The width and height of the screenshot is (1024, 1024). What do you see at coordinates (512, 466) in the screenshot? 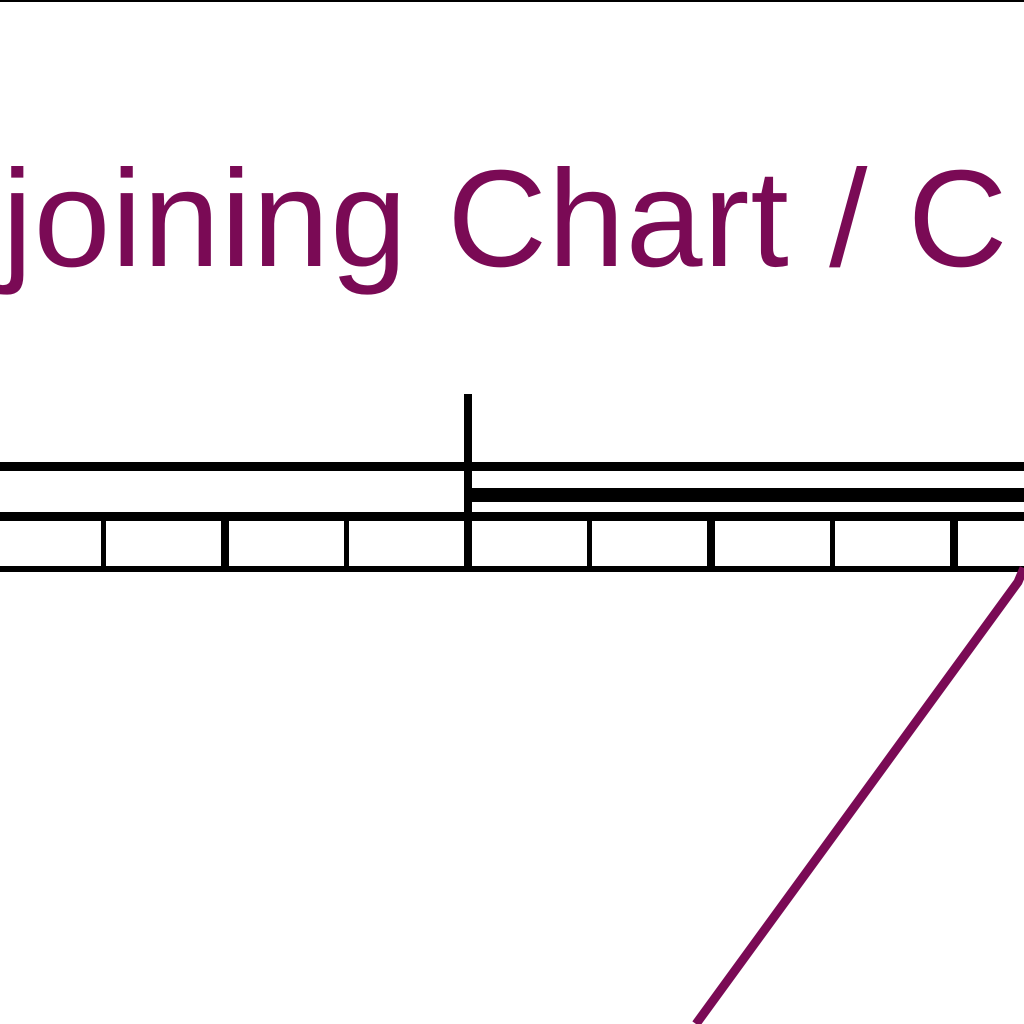
I see `scale-bar-top-rail` at bounding box center [512, 466].